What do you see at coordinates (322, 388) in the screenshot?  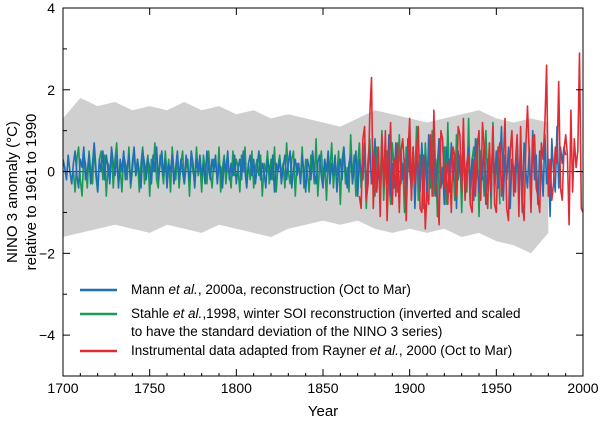 I see `x-tick-label: 1850` at bounding box center [322, 388].